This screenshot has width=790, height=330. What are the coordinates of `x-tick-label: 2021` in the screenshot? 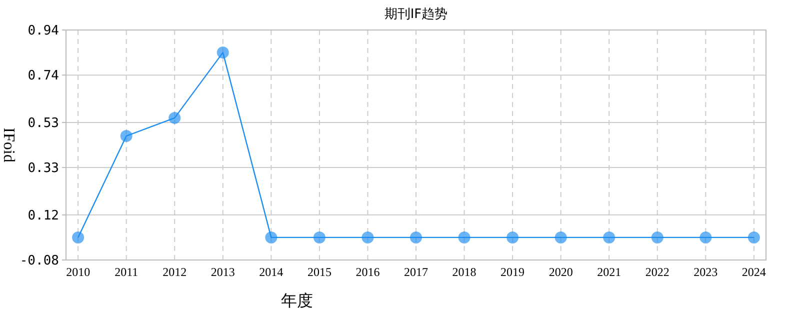 It's located at (609, 272).